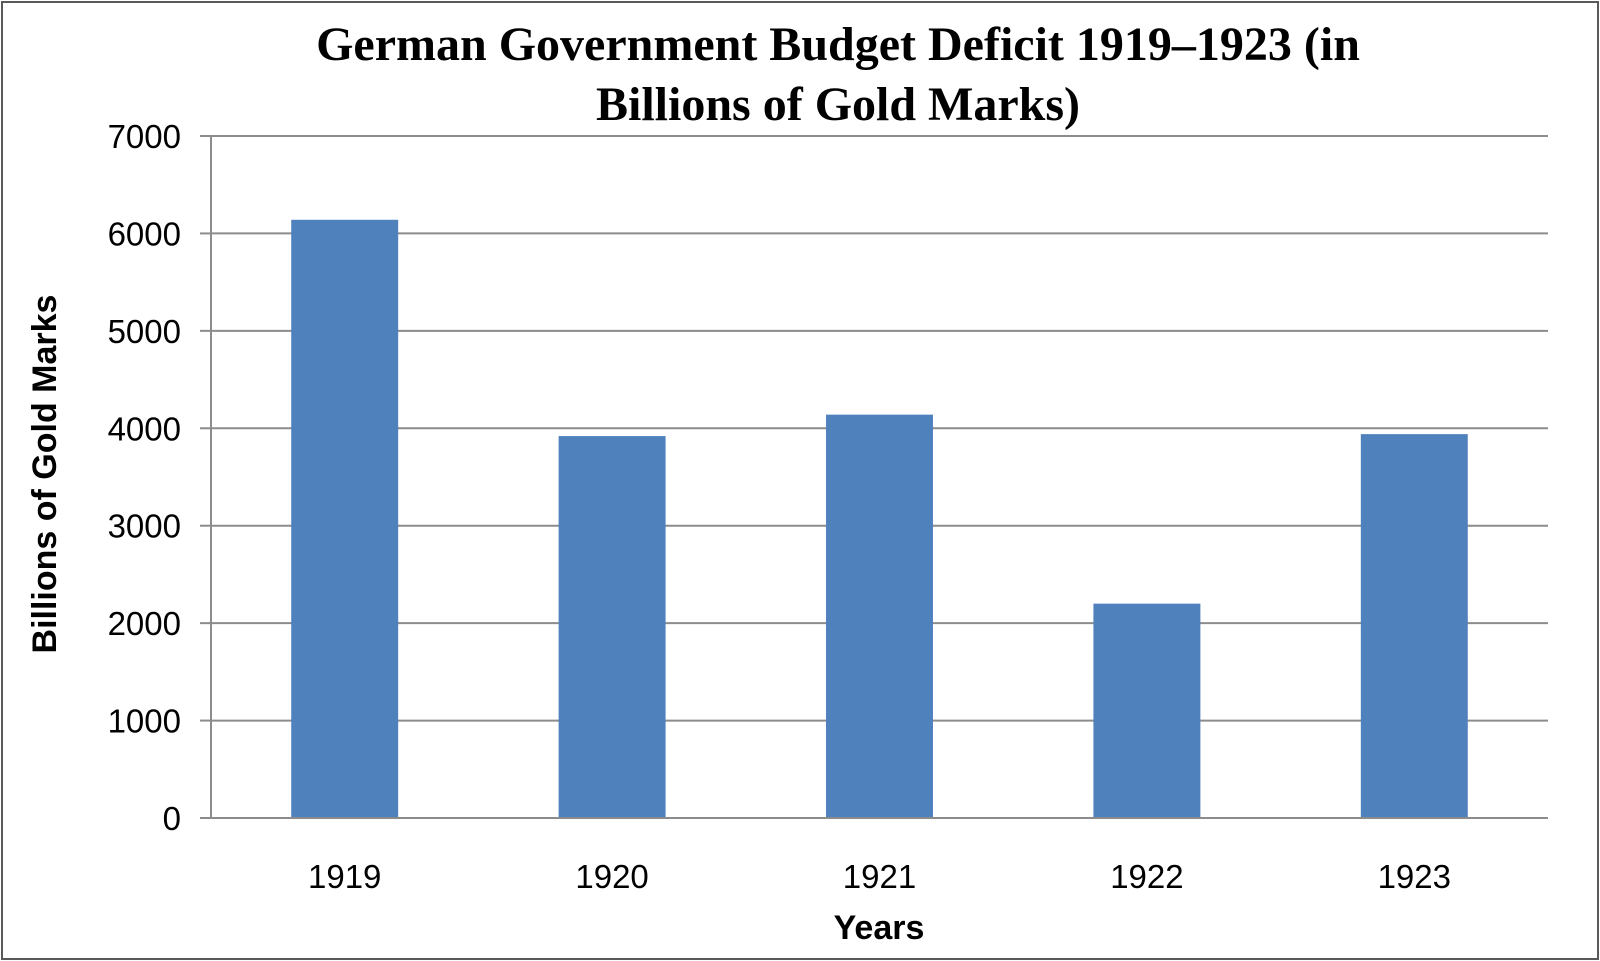 The width and height of the screenshot is (1600, 961). Describe the element at coordinates (1146, 876) in the screenshot. I see `x-tick-label: 1922` at that location.